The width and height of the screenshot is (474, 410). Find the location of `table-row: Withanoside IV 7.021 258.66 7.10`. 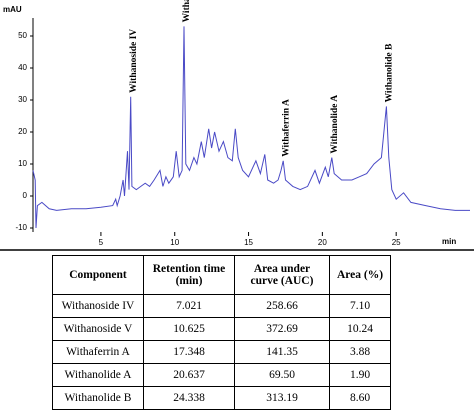

table-row: Withanoside IV 7.021 258.66 7.10 is located at coordinates (221, 306).